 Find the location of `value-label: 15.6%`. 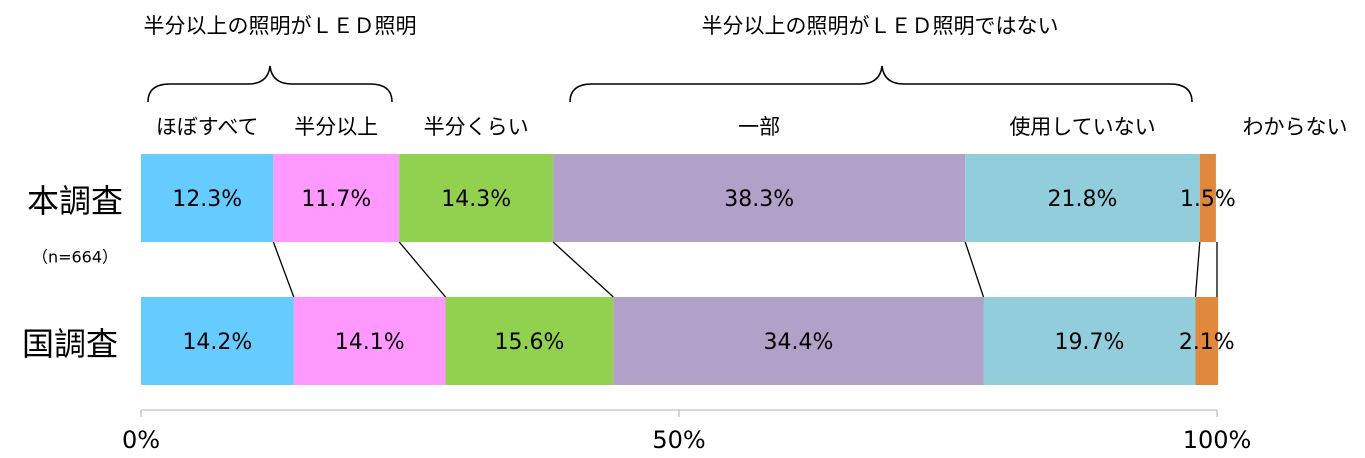

value-label: 15.6% is located at coordinates (529, 342).